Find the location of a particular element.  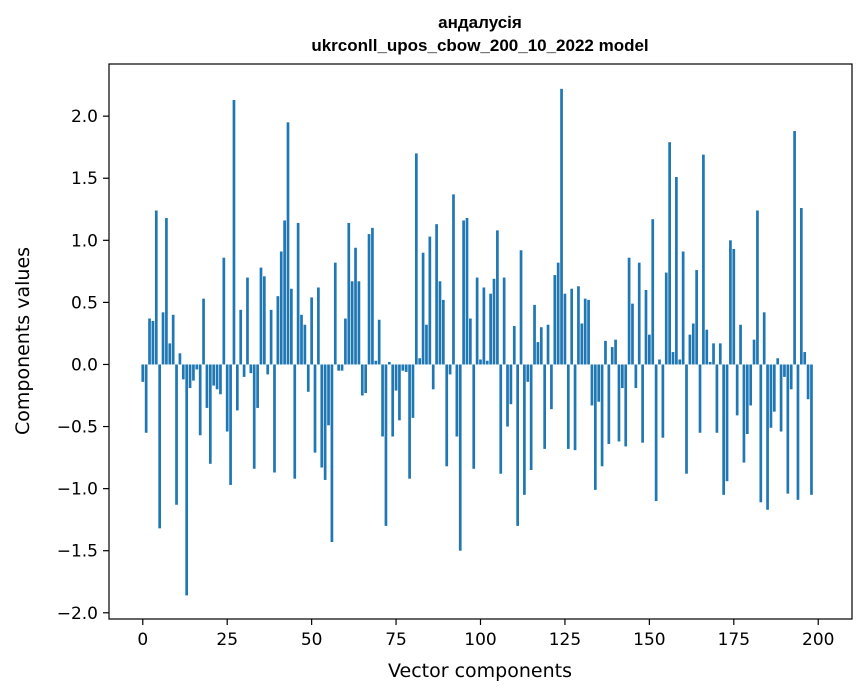

y-tick-label: 0.5 is located at coordinates (84, 303).